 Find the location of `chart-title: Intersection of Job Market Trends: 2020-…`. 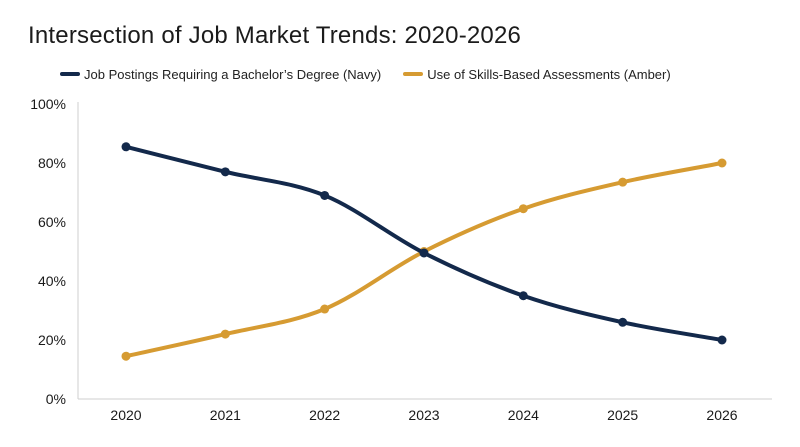

chart-title: Intersection of Job Market Trends: 2020-… is located at coordinates (275, 35).